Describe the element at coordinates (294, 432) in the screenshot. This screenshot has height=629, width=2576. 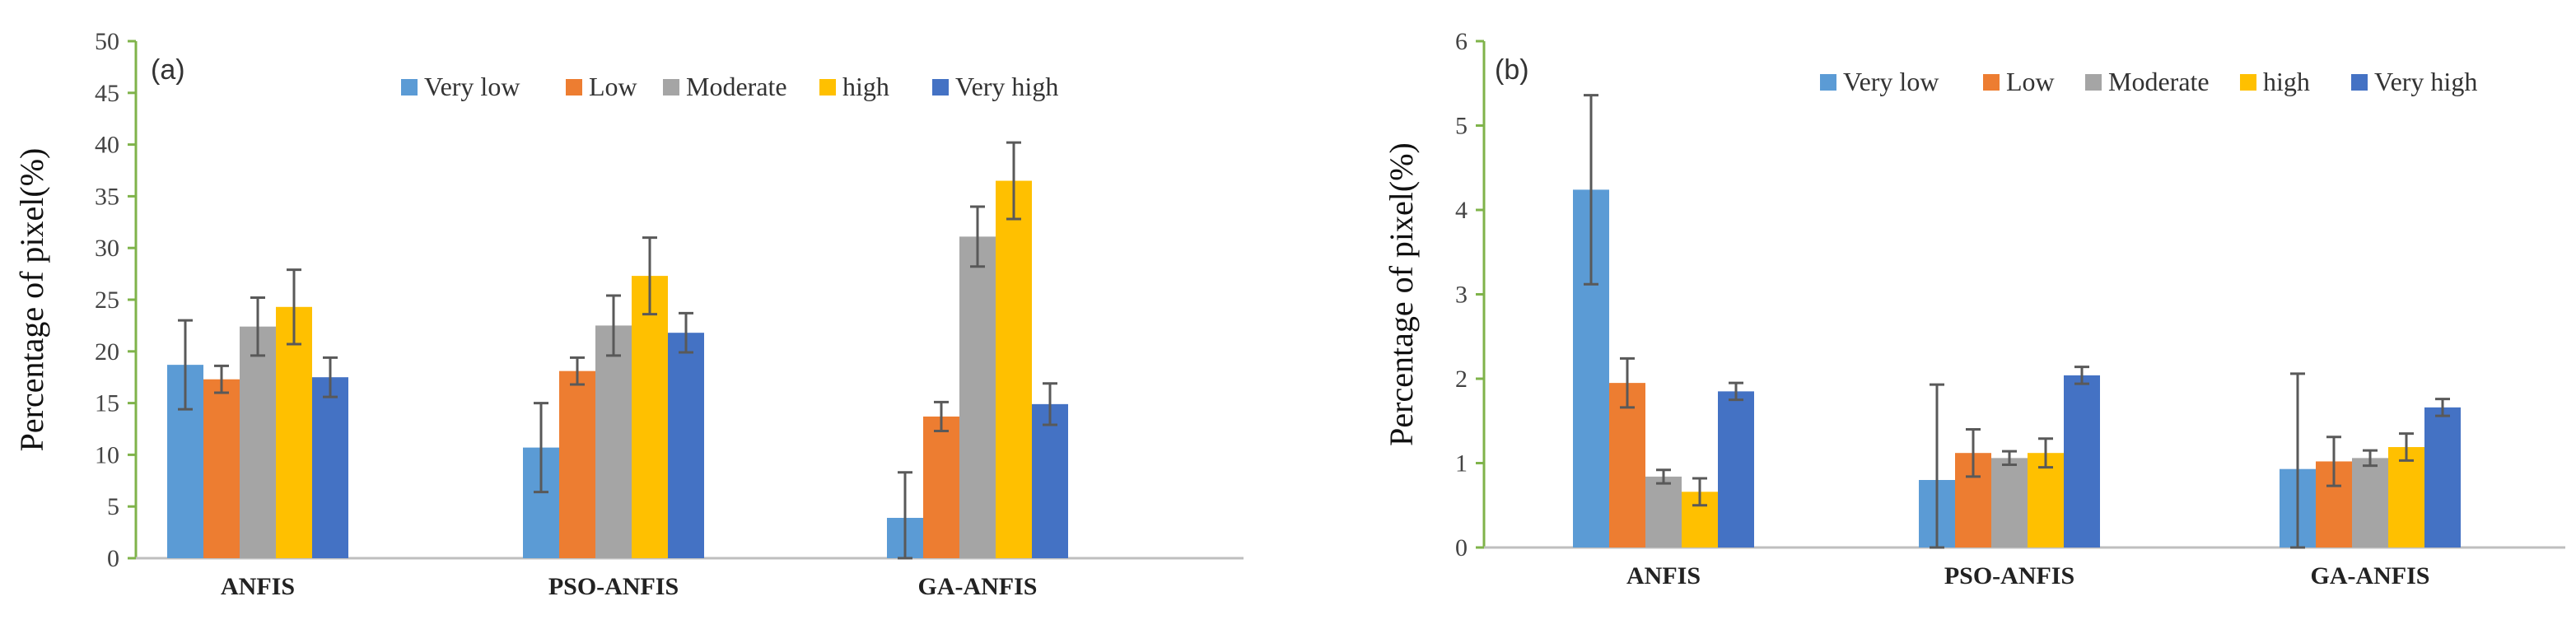
I see `bar-high-anfis` at that location.